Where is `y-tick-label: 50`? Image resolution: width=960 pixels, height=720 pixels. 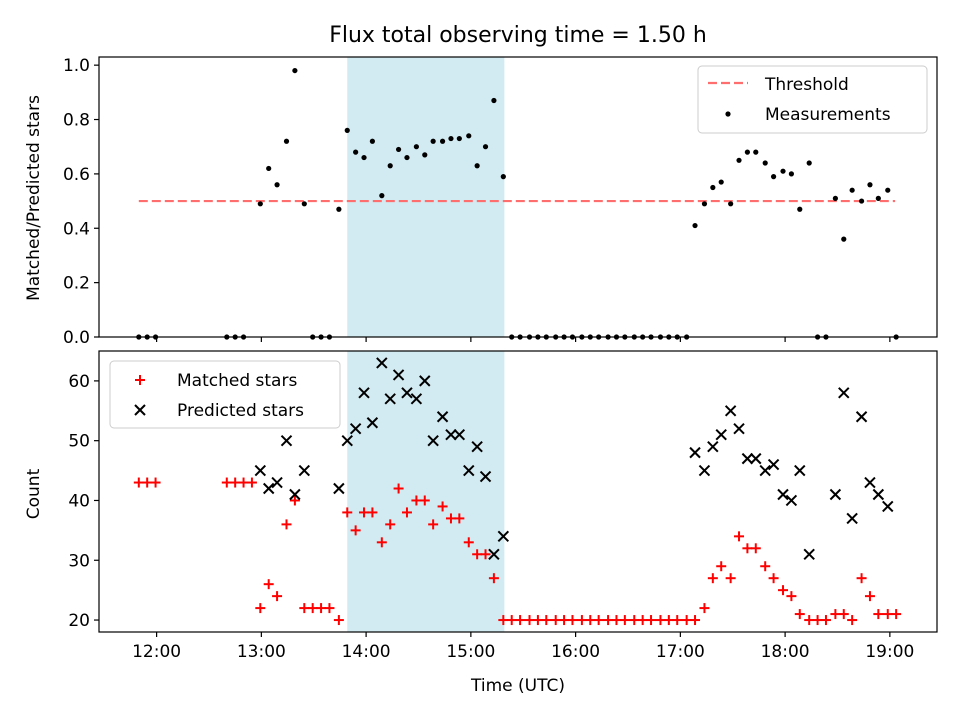
y-tick-label: 50 is located at coordinates (79, 442).